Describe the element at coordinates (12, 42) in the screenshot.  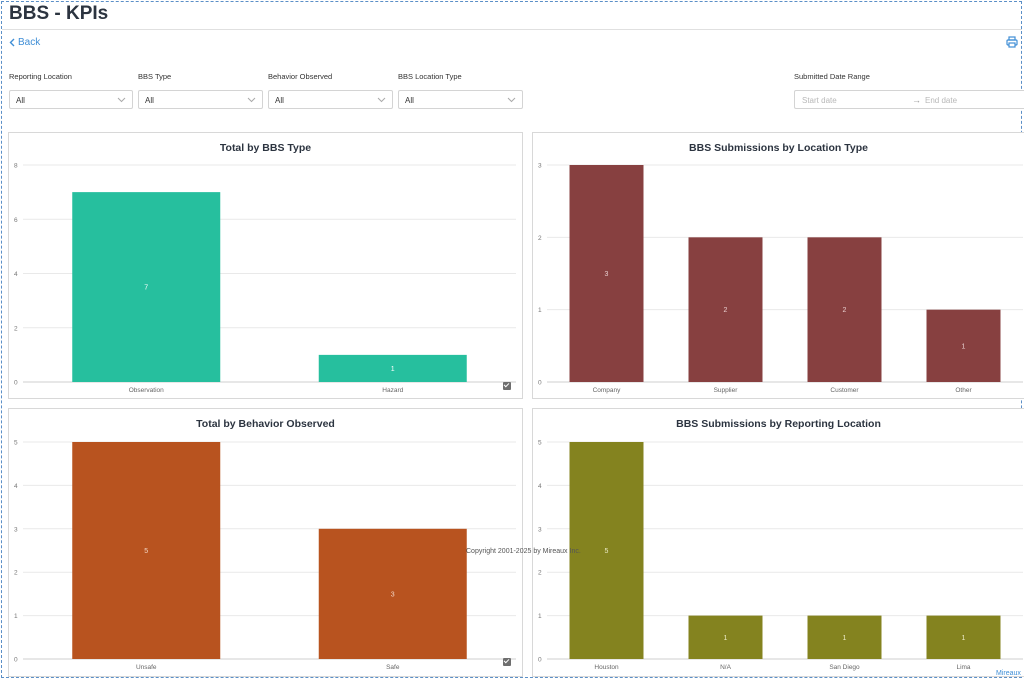
I see `chevron-left-icon` at that location.